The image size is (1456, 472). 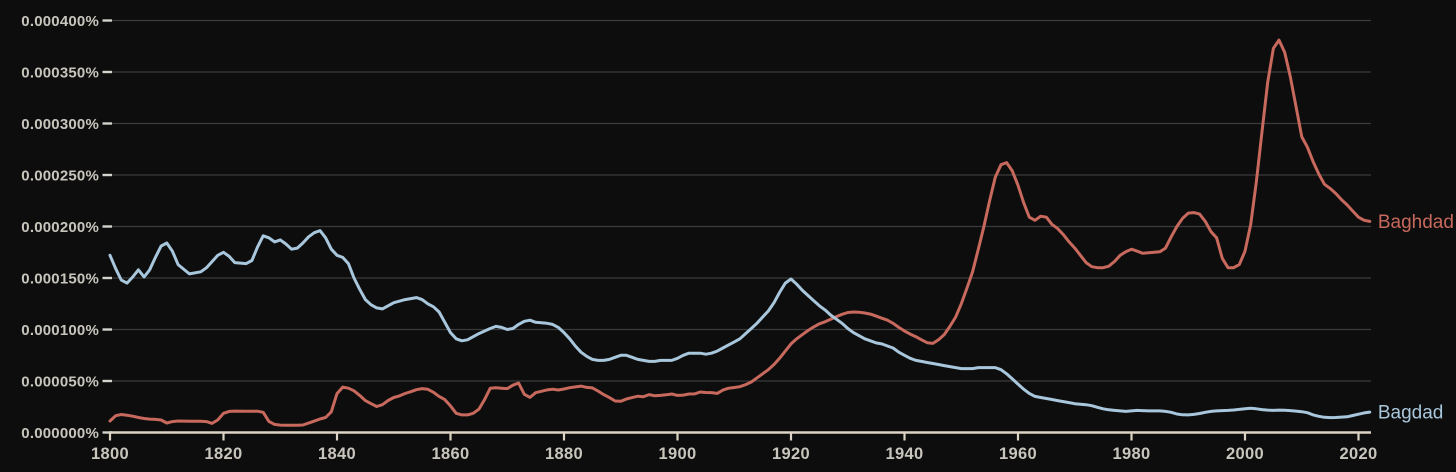 What do you see at coordinates (60, 175) in the screenshot?
I see `y-tick-label: 0.000250%` at bounding box center [60, 175].